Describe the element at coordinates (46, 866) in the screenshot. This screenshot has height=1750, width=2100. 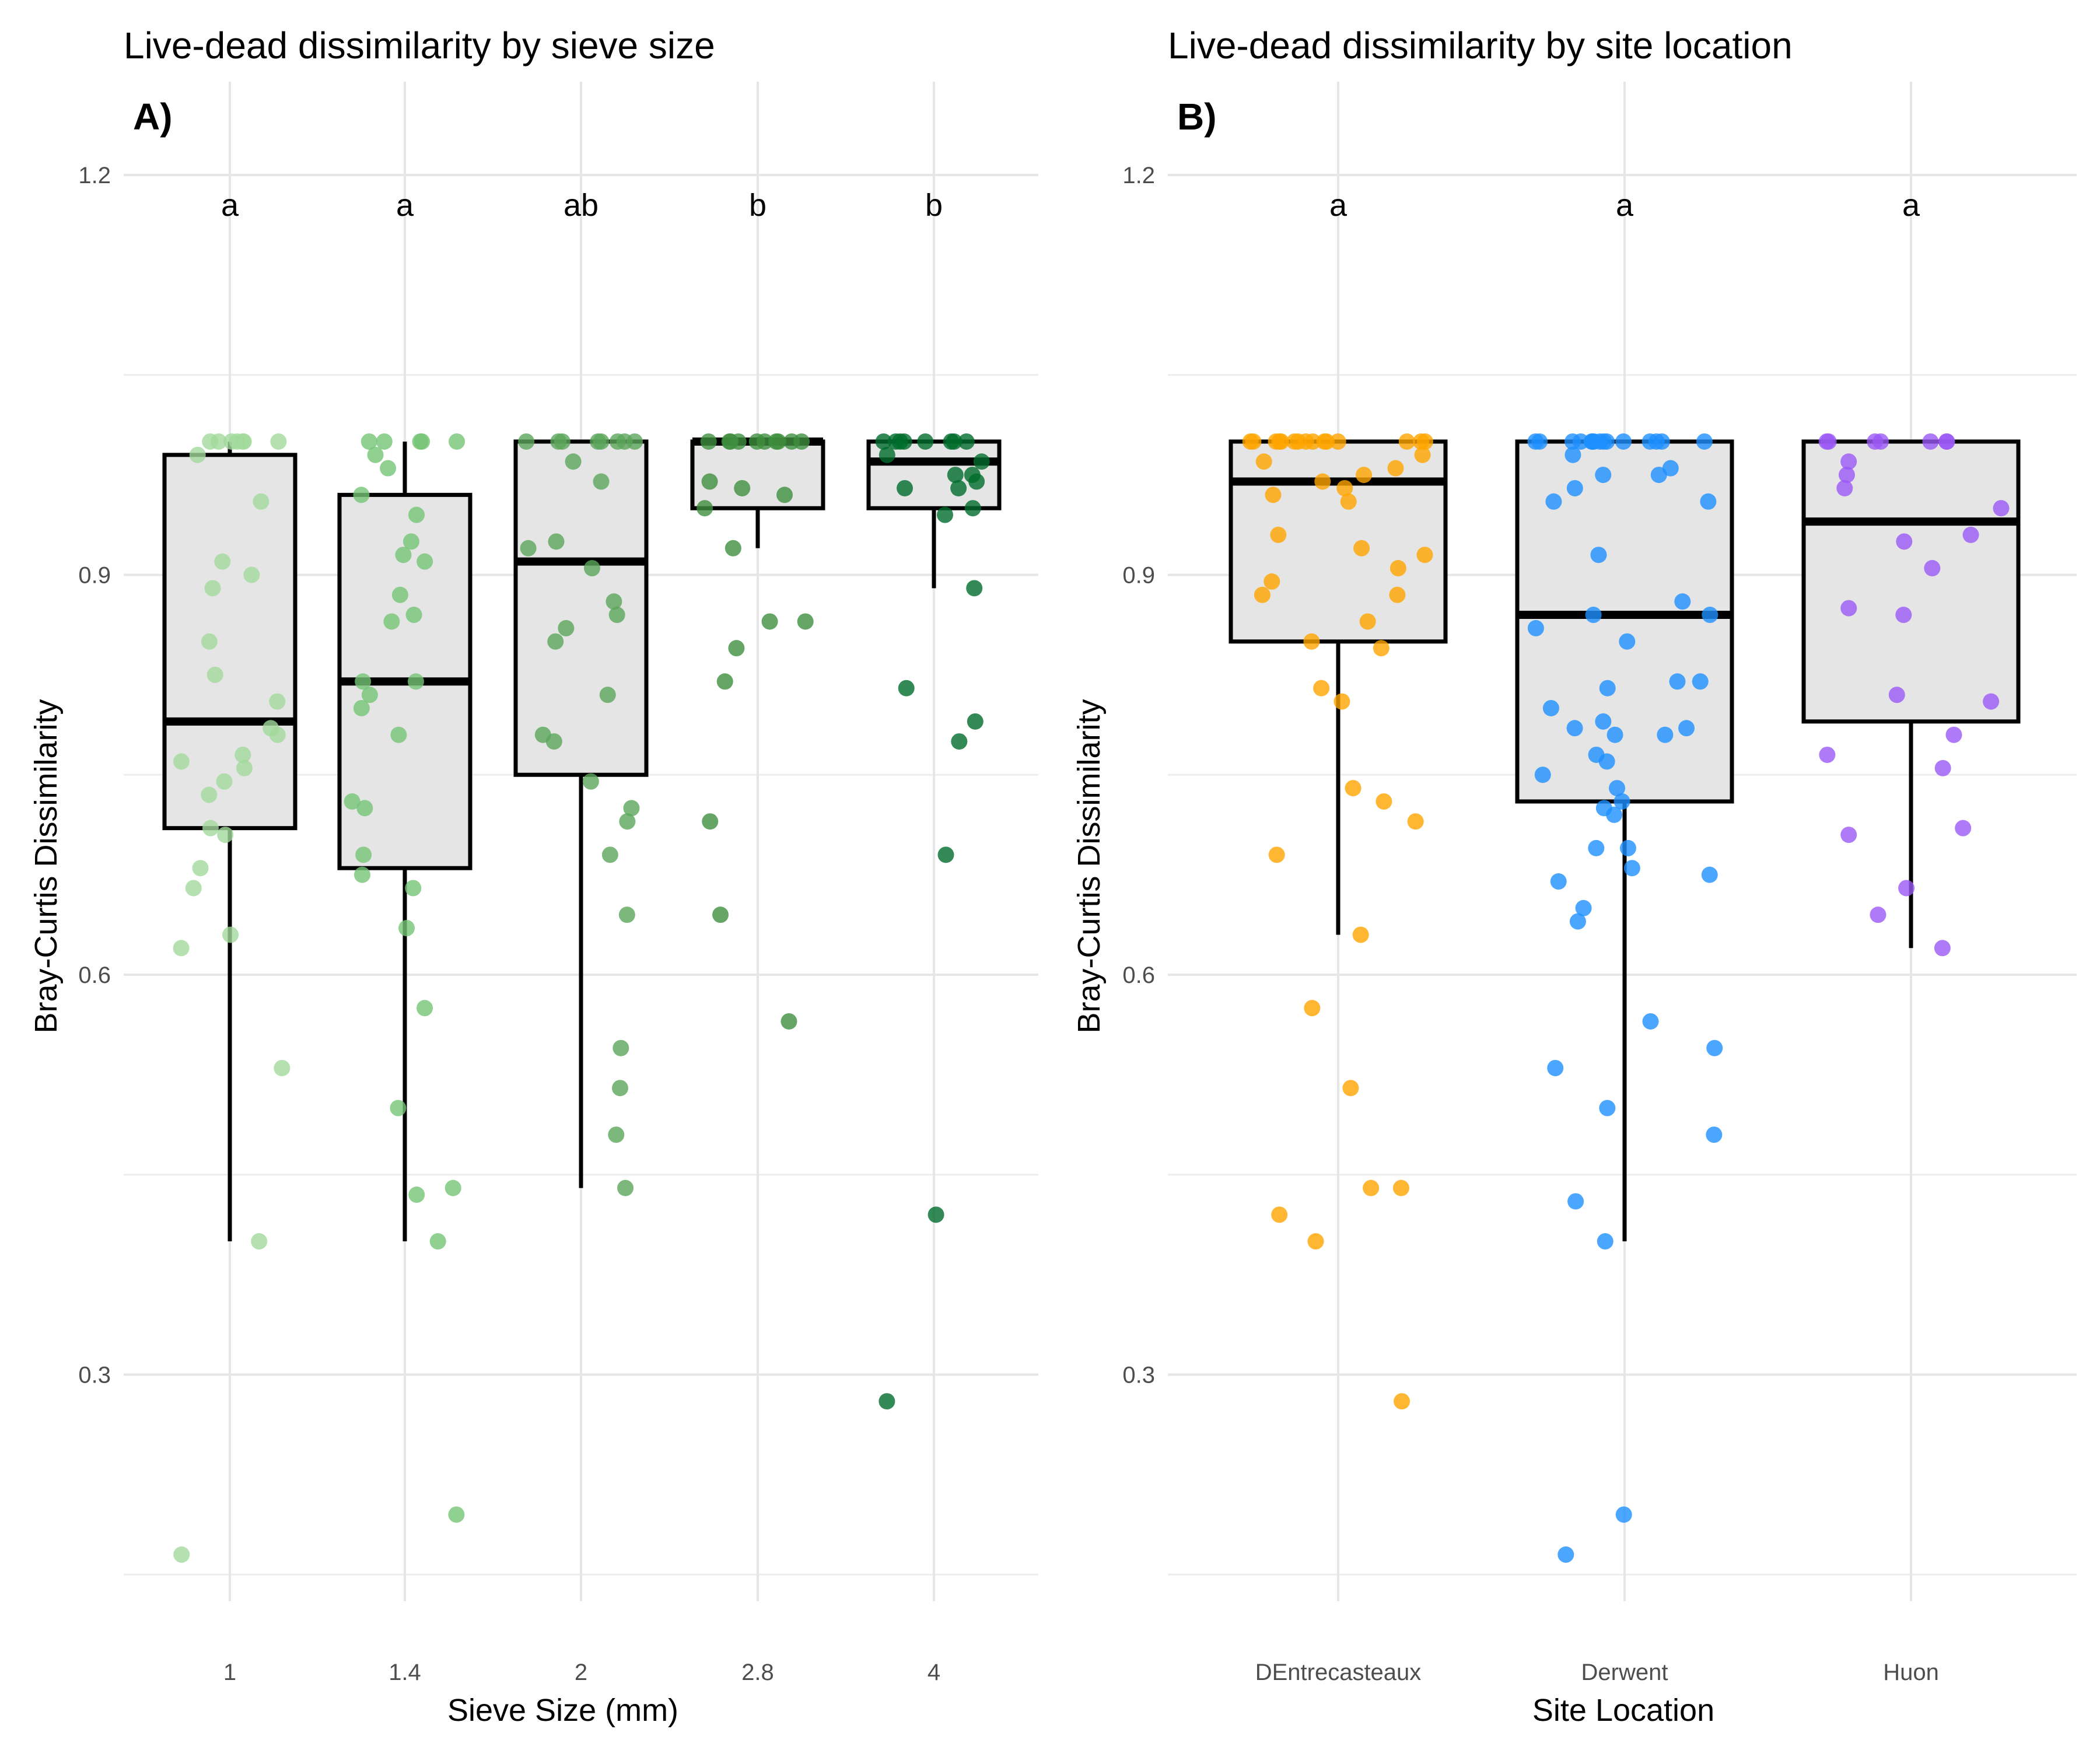
I see `panel-a-y-axis-title: Bray-Curtis Dissimilarity` at that location.